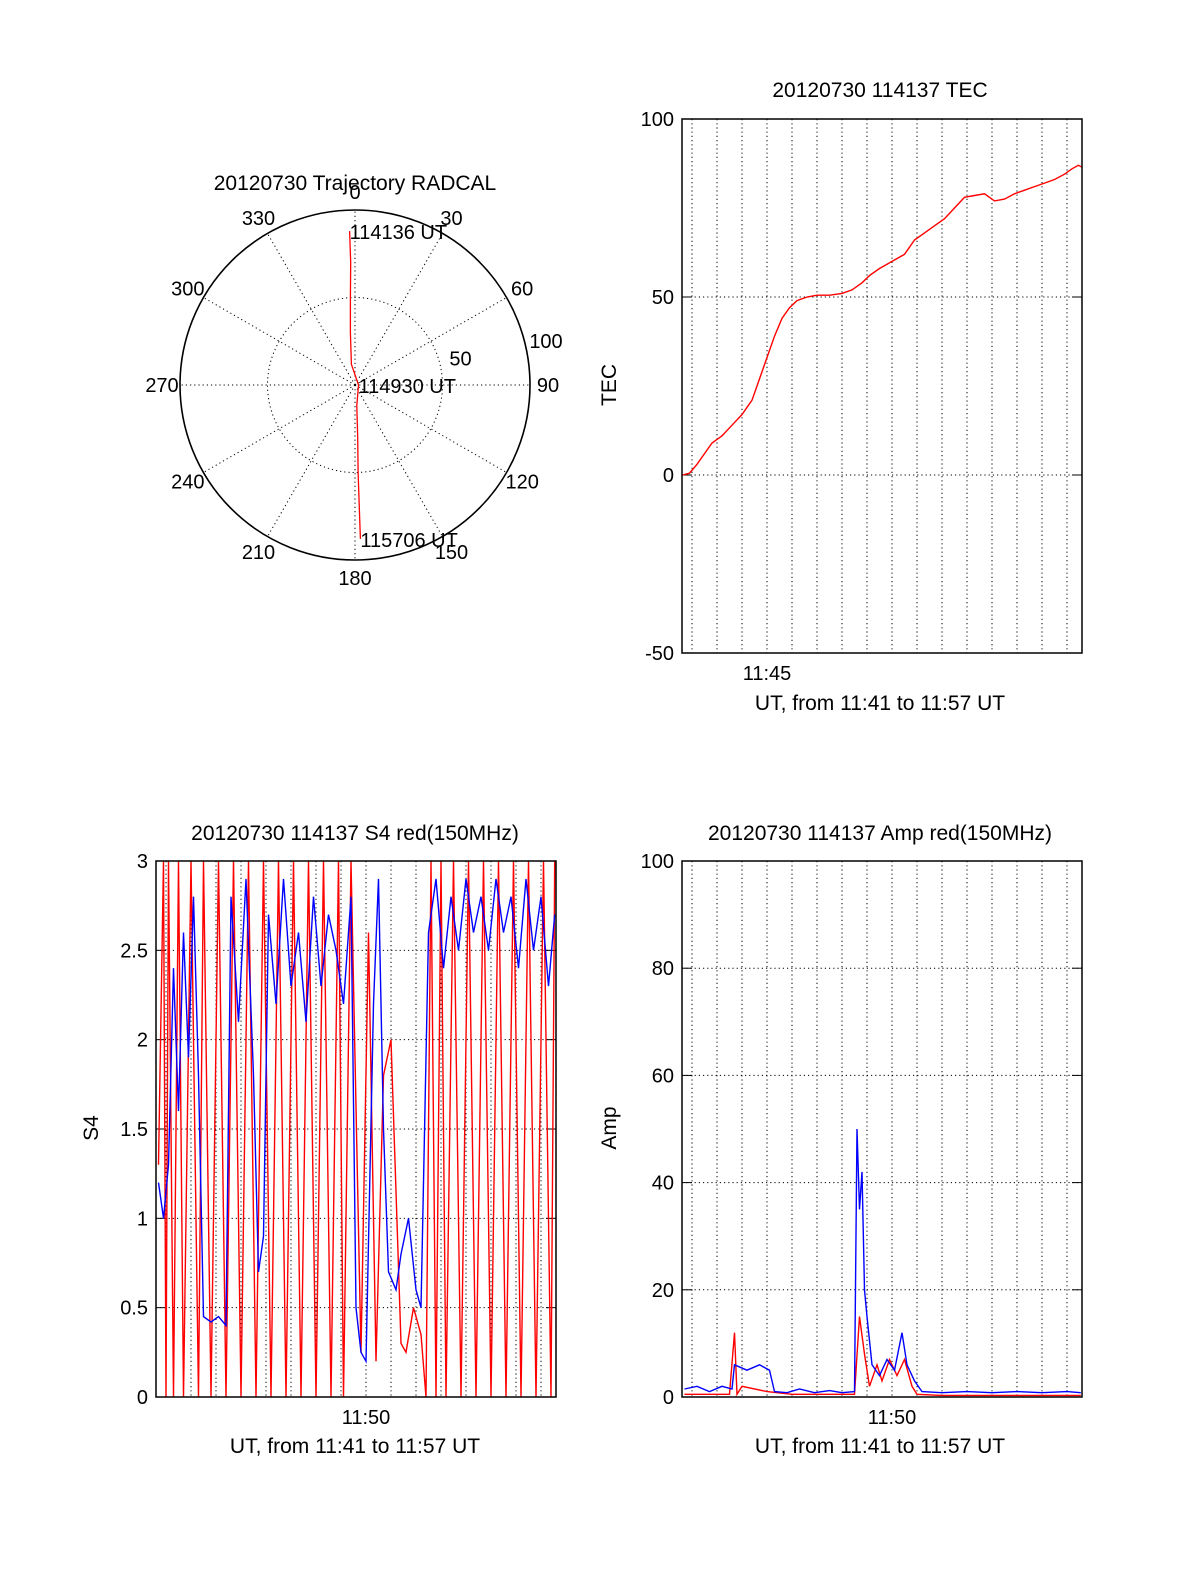 The width and height of the screenshot is (1200, 1580). What do you see at coordinates (609, 385) in the screenshot?
I see `tec-ylabel: TEC` at bounding box center [609, 385].